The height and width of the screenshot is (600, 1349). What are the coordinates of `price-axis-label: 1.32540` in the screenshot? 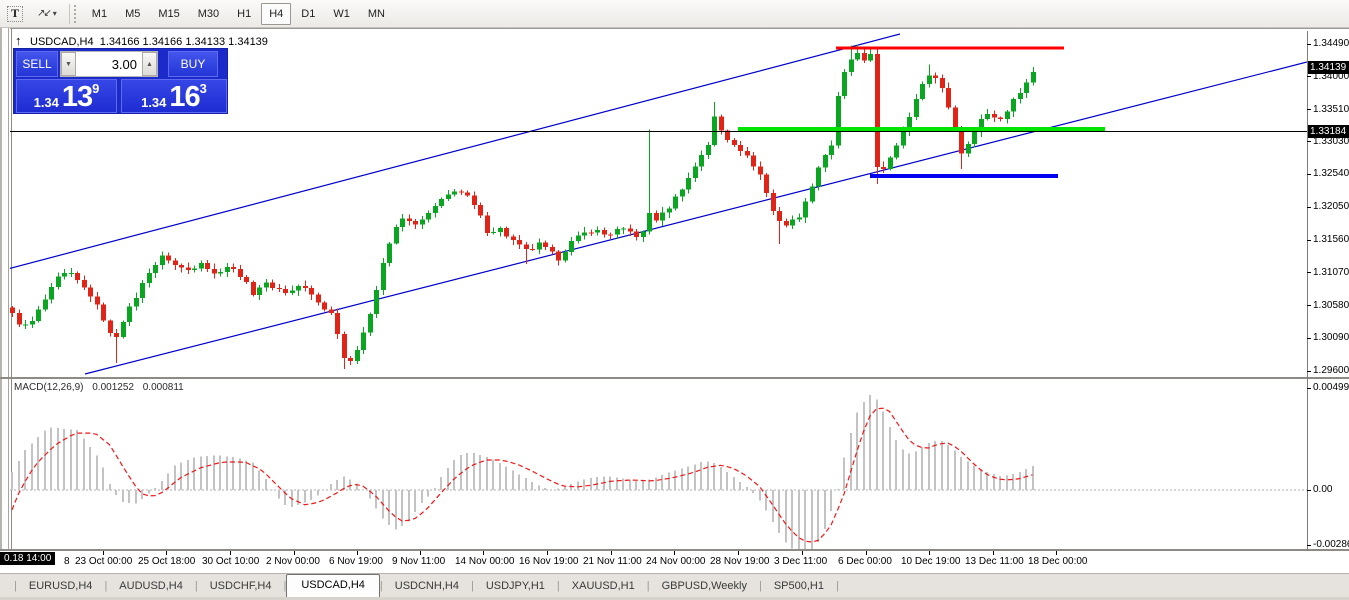 It's located at (1331, 174).